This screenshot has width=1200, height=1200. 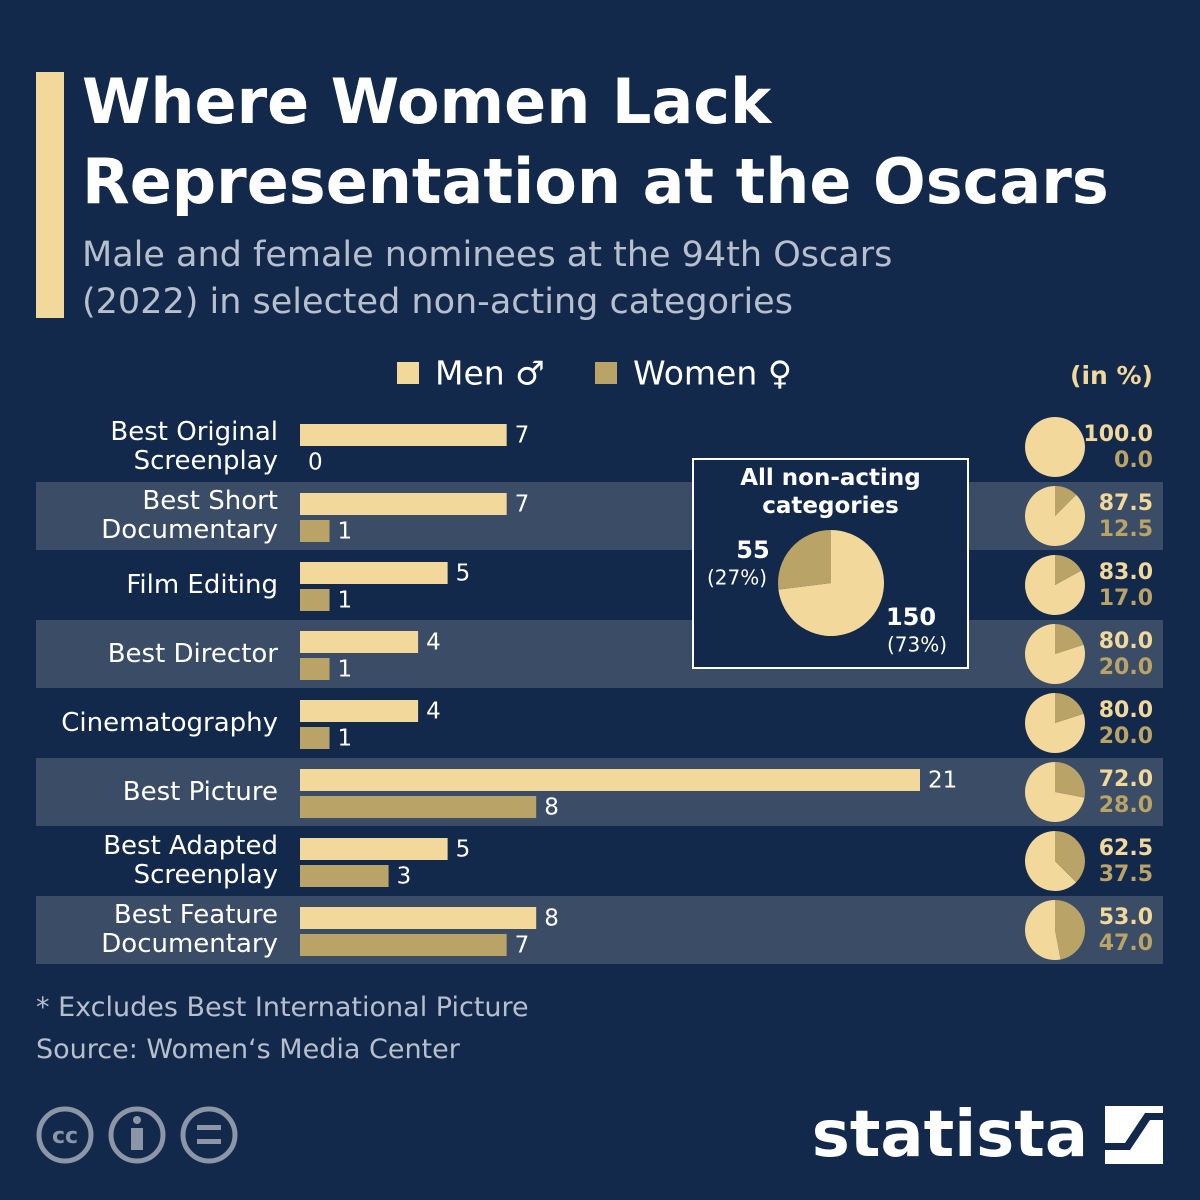 I want to click on category-label: Film Editing, so click(x=202, y=584).